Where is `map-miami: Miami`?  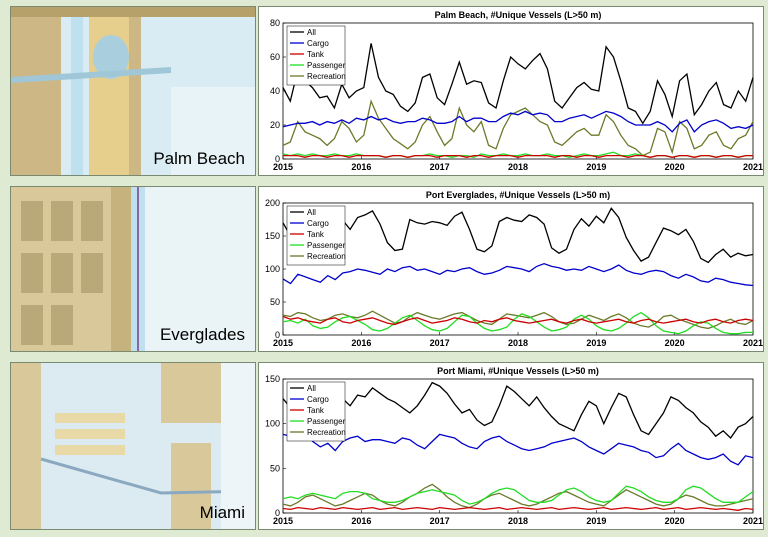 map-miami: Miami is located at coordinates (133, 446).